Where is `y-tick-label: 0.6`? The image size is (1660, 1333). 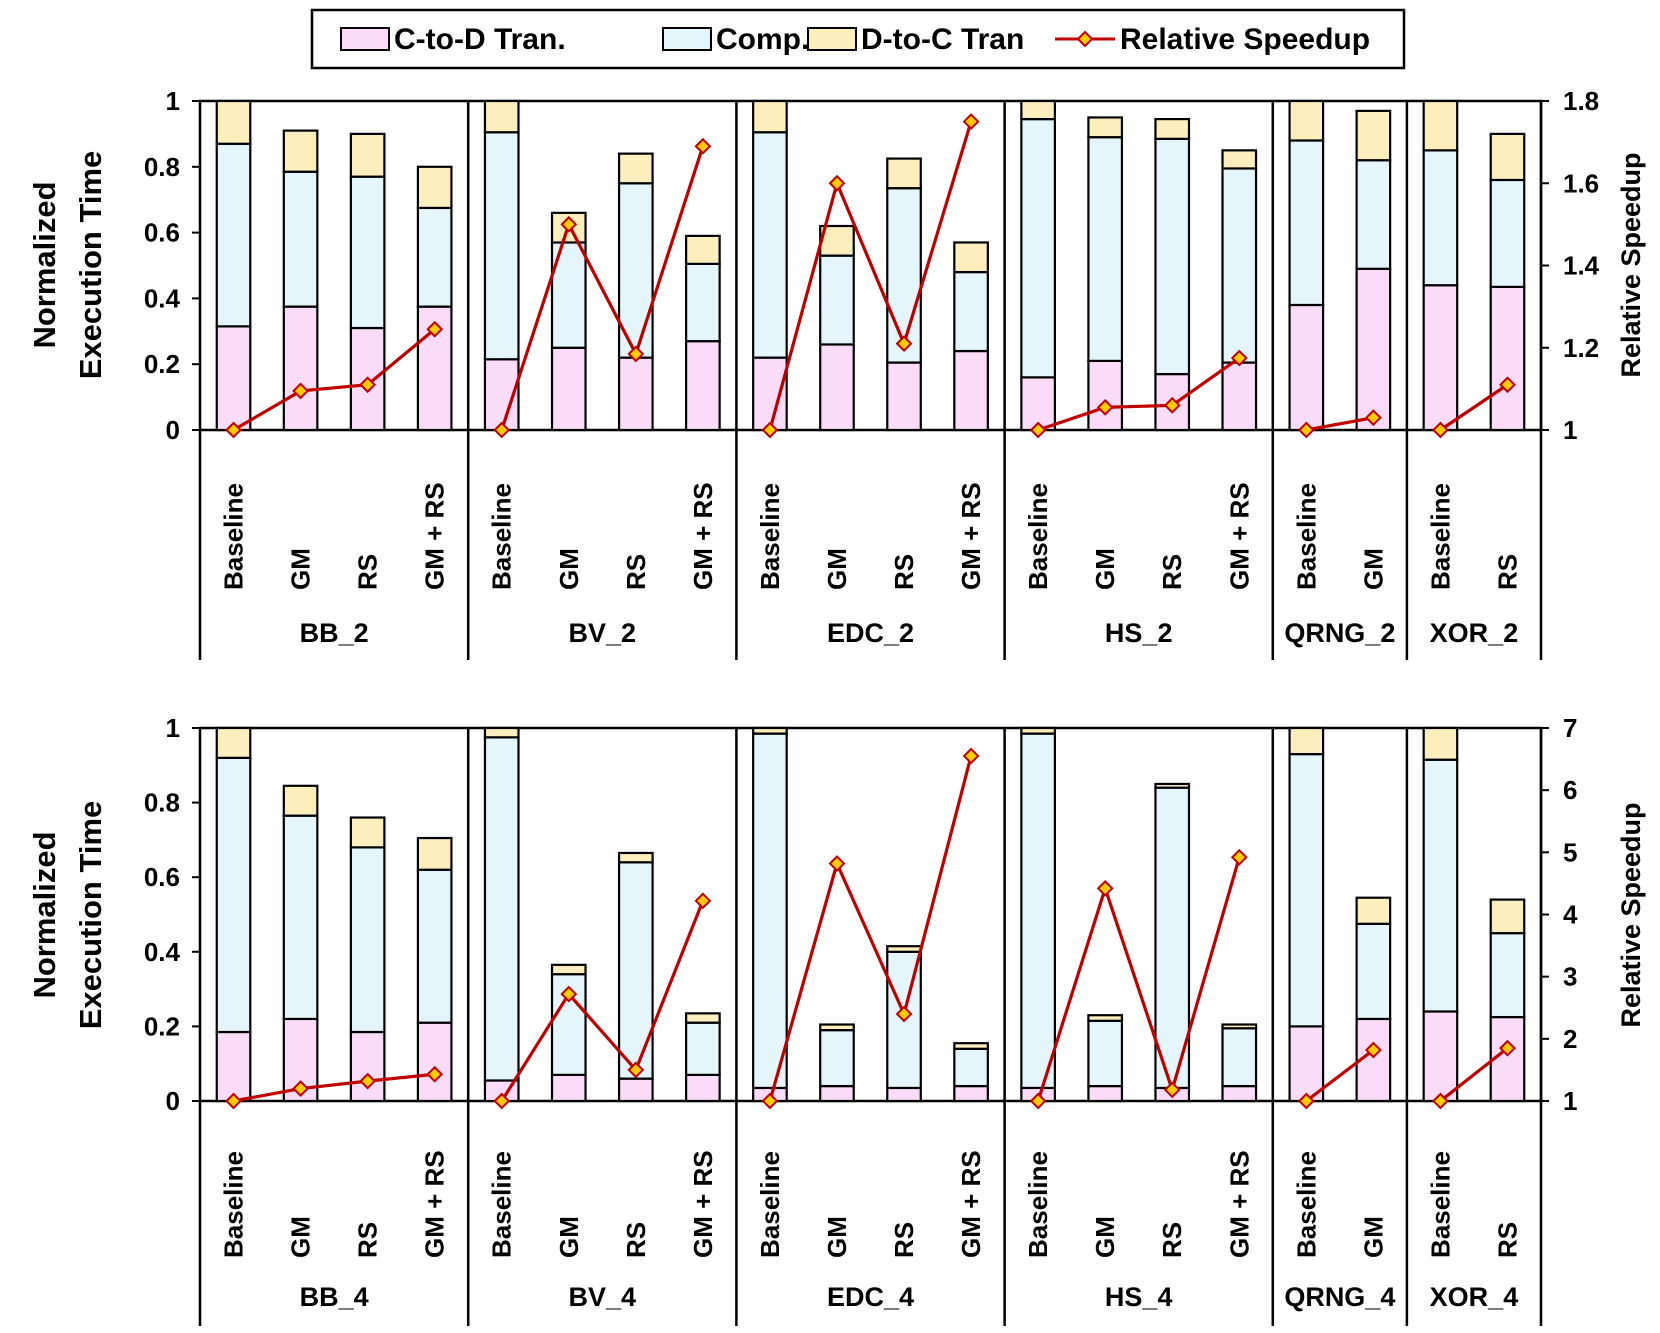
y-tick-label: 0.6 is located at coordinates (162, 233).